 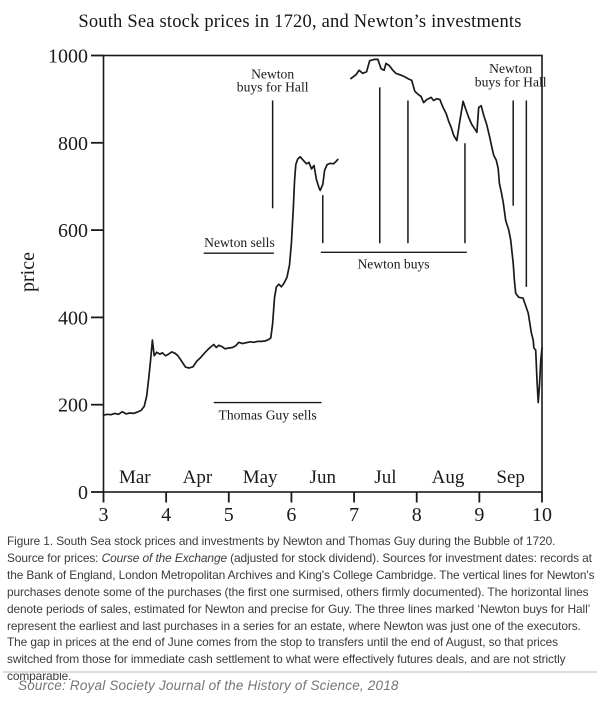 I want to click on annotation-newton-sells-label: Newton sells, so click(x=239, y=242).